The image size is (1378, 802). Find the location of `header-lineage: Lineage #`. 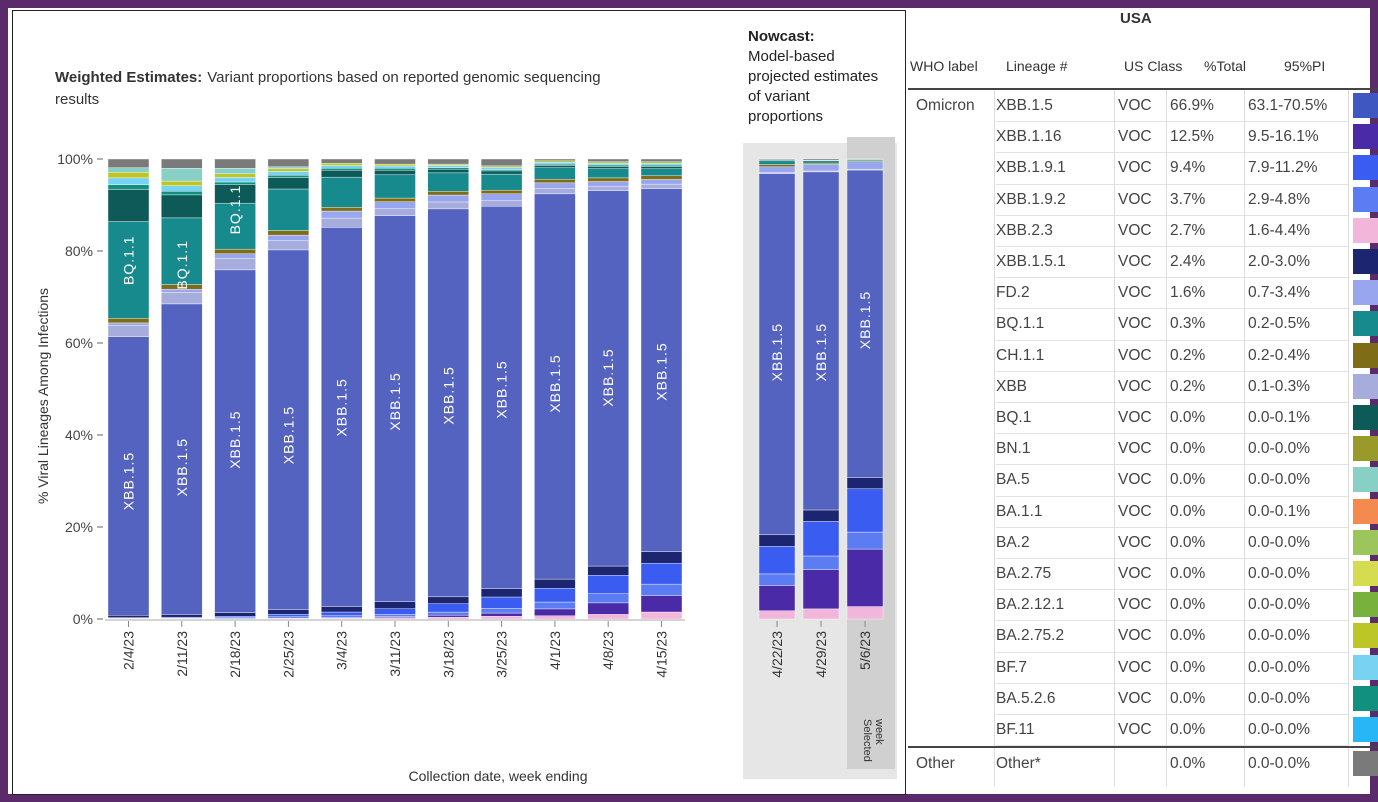

header-lineage: Lineage # is located at coordinates (1037, 66).